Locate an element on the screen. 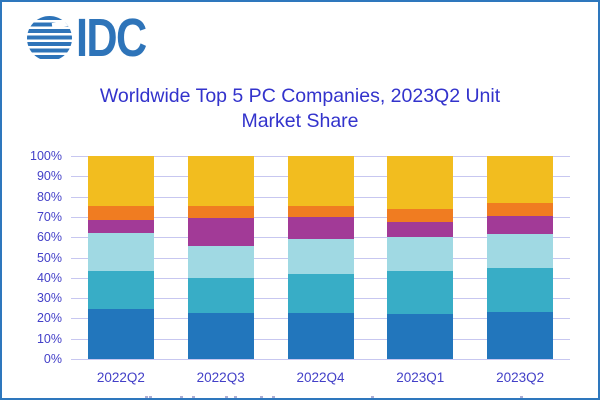  bar-2023Q1-segment-3-light-blue is located at coordinates (420, 253).